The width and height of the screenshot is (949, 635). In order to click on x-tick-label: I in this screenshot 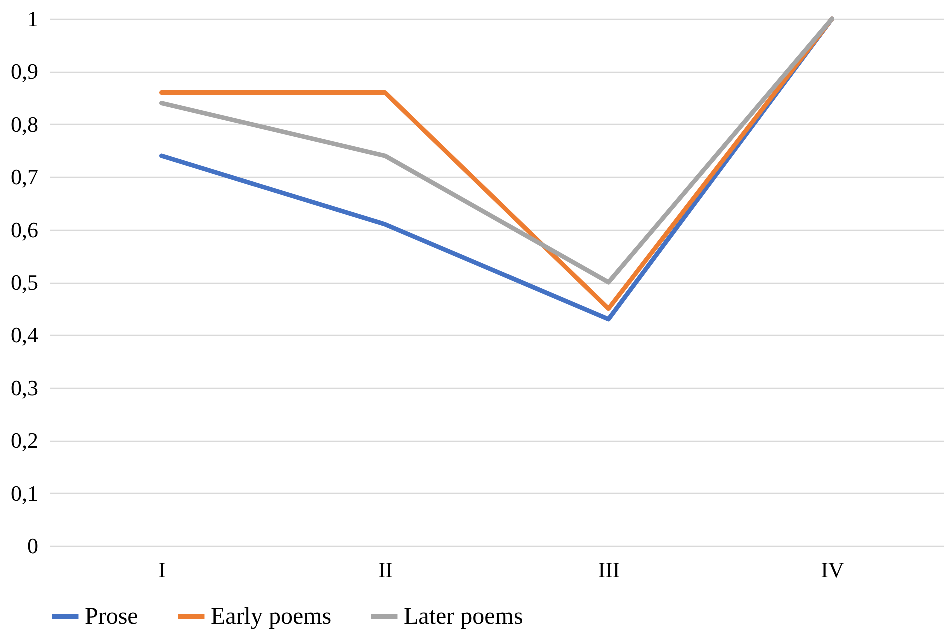, I will do `click(162, 570)`.